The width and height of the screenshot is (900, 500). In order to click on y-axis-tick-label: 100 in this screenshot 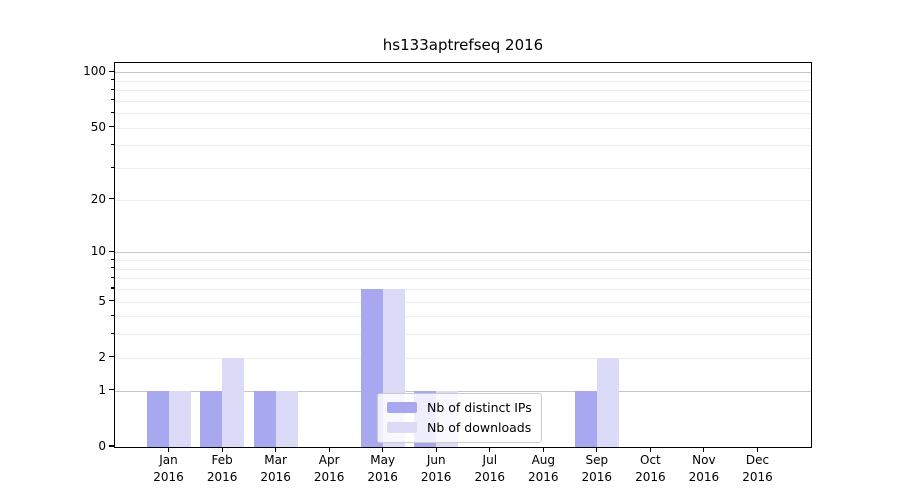, I will do `click(94, 71)`.